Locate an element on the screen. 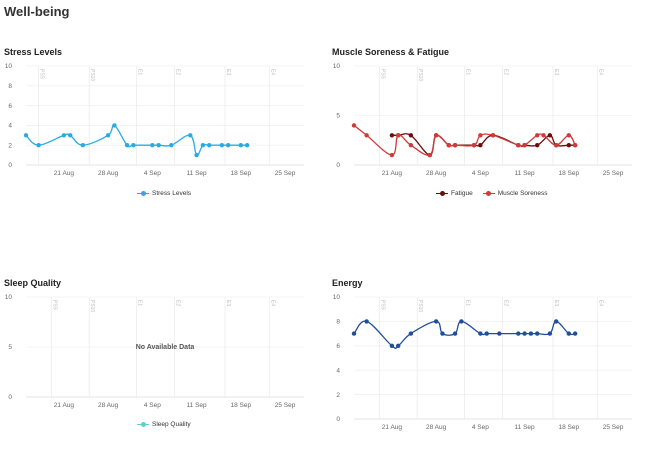  legend-item: Fatigue is located at coordinates (454, 193).